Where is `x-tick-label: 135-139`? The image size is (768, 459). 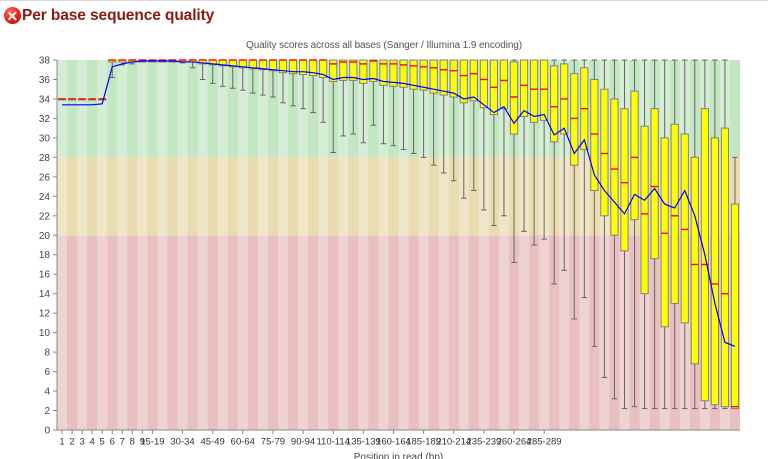
x-tick-label: 135-139 is located at coordinates (363, 442).